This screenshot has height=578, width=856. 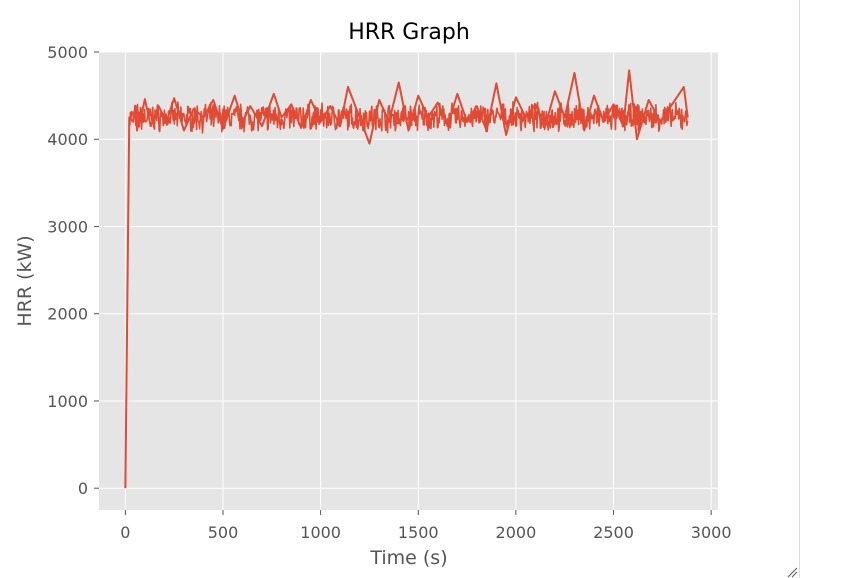 I want to click on hrr-noise-band, so click(x=408, y=117).